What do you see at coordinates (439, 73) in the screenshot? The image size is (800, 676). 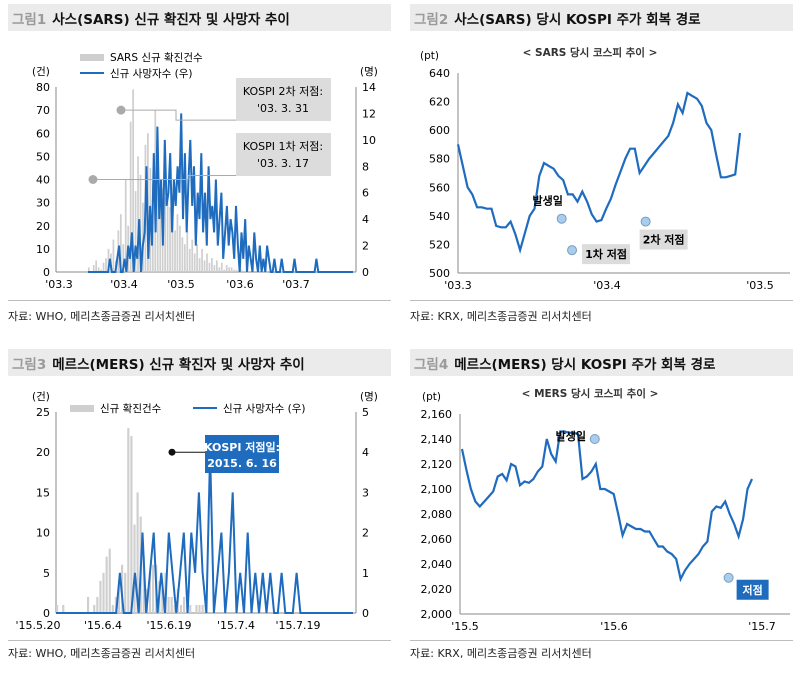 I see `y-tick-label: 640` at bounding box center [439, 73].